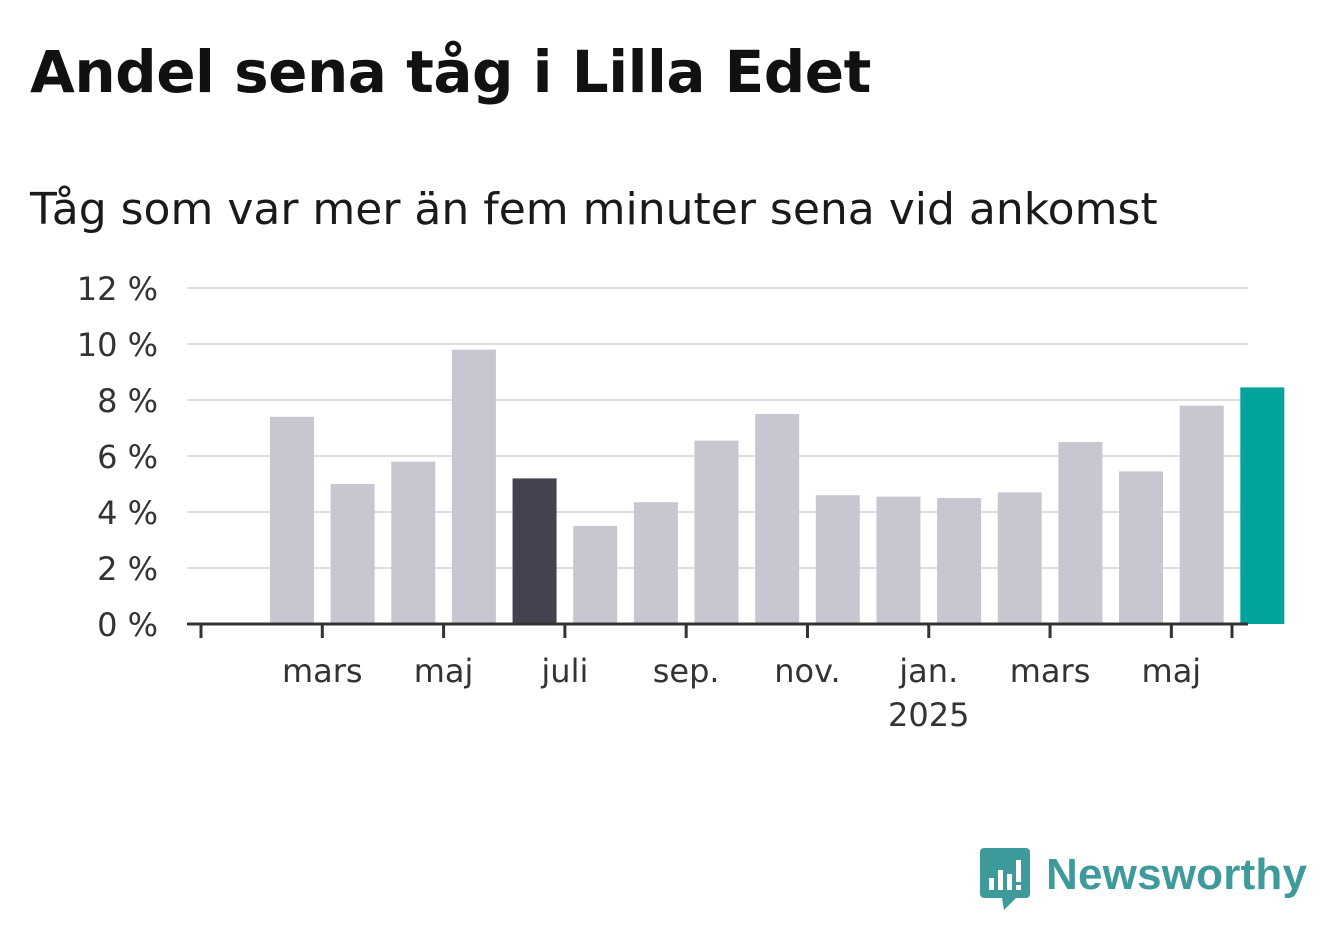  What do you see at coordinates (1005, 879) in the screenshot?
I see `newsworthy-chart-bubble-icon` at bounding box center [1005, 879].